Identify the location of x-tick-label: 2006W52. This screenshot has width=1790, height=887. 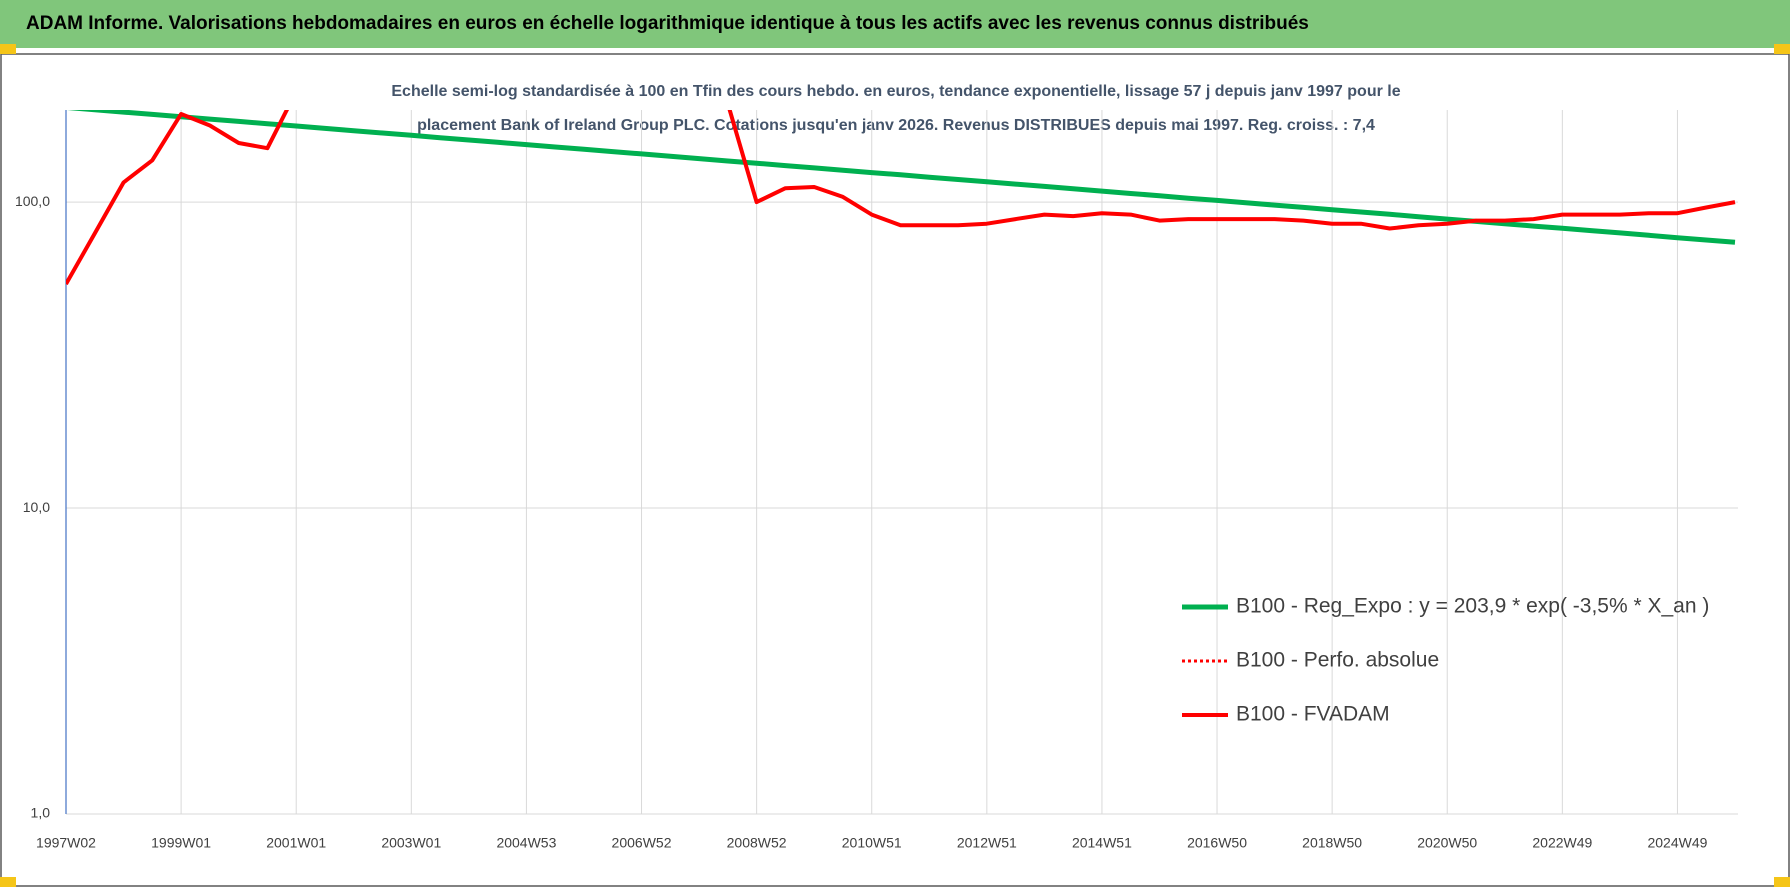
(642, 843).